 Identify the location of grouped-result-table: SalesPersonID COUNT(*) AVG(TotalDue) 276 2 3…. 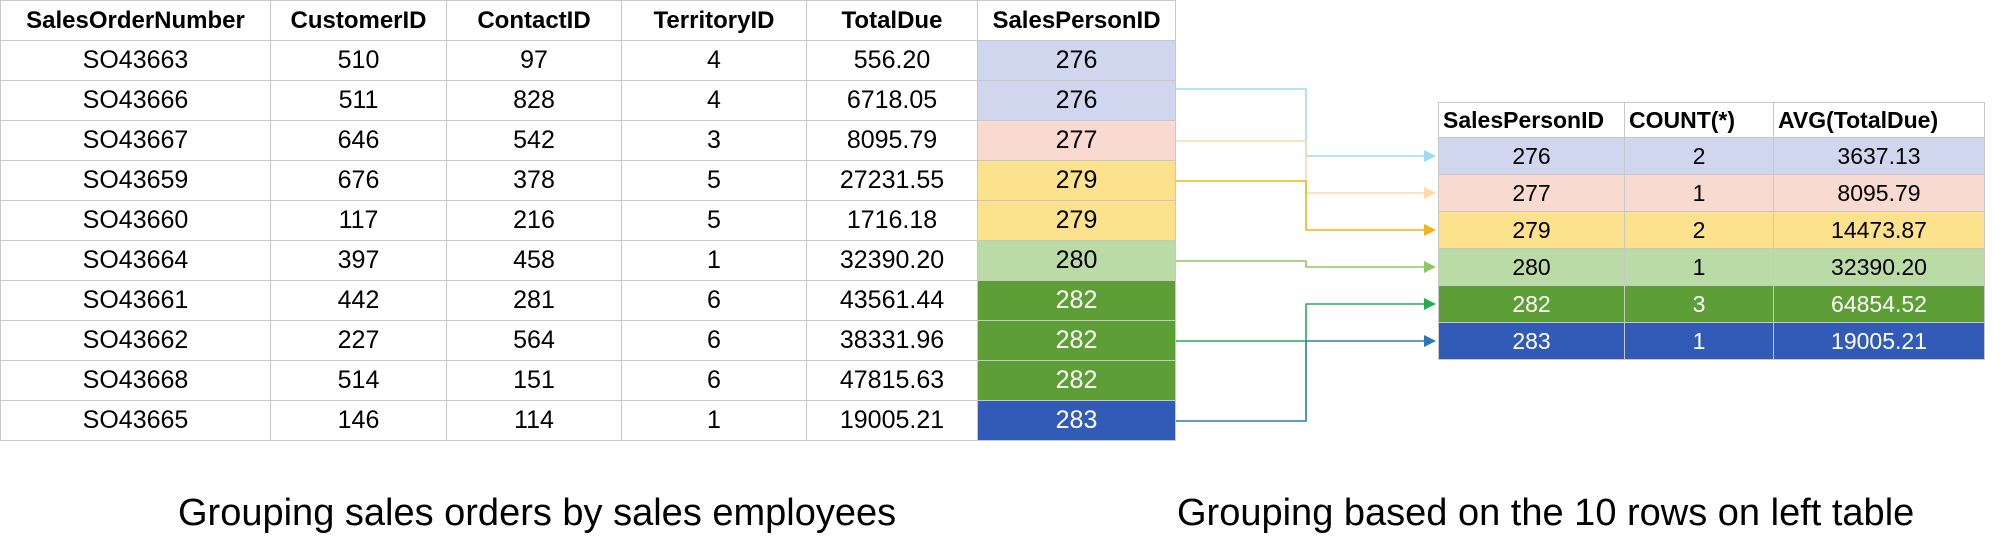
(1711, 231).